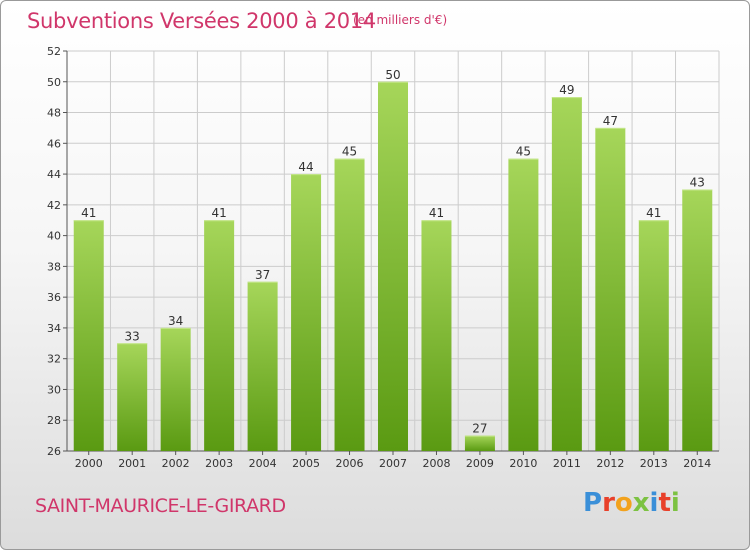 The width and height of the screenshot is (750, 550). Describe the element at coordinates (697, 320) in the screenshot. I see `bar-2014` at that location.